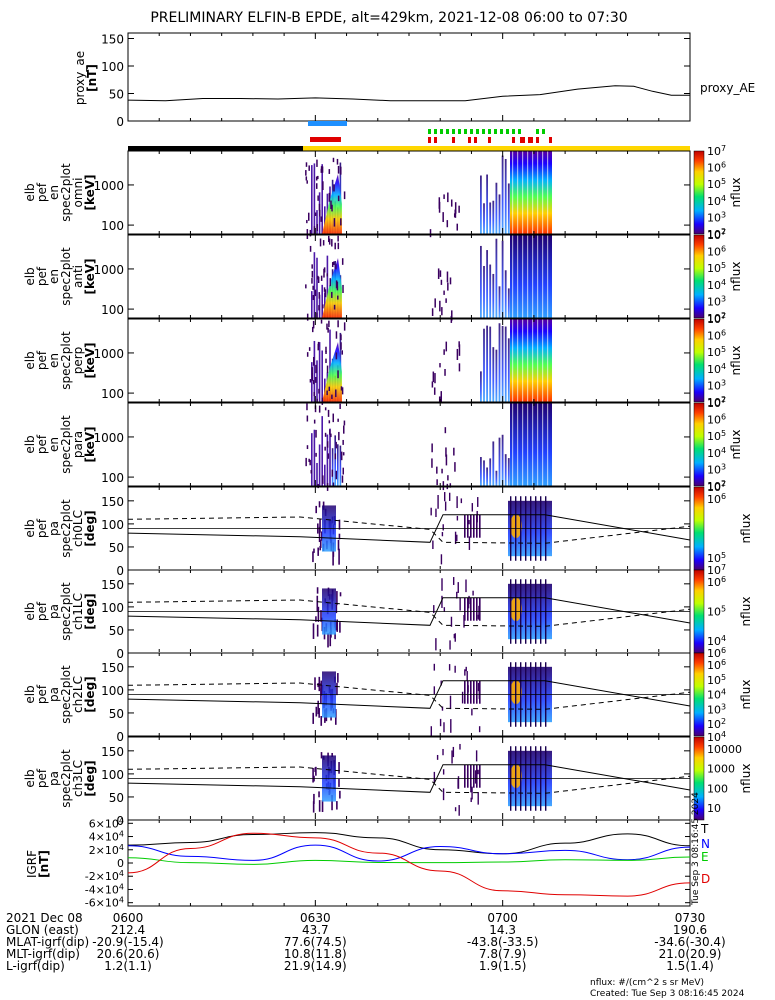  What do you see at coordinates (716, 234) in the screenshot?
I see `colorbar-tick-label: 10²` at bounding box center [716, 234].